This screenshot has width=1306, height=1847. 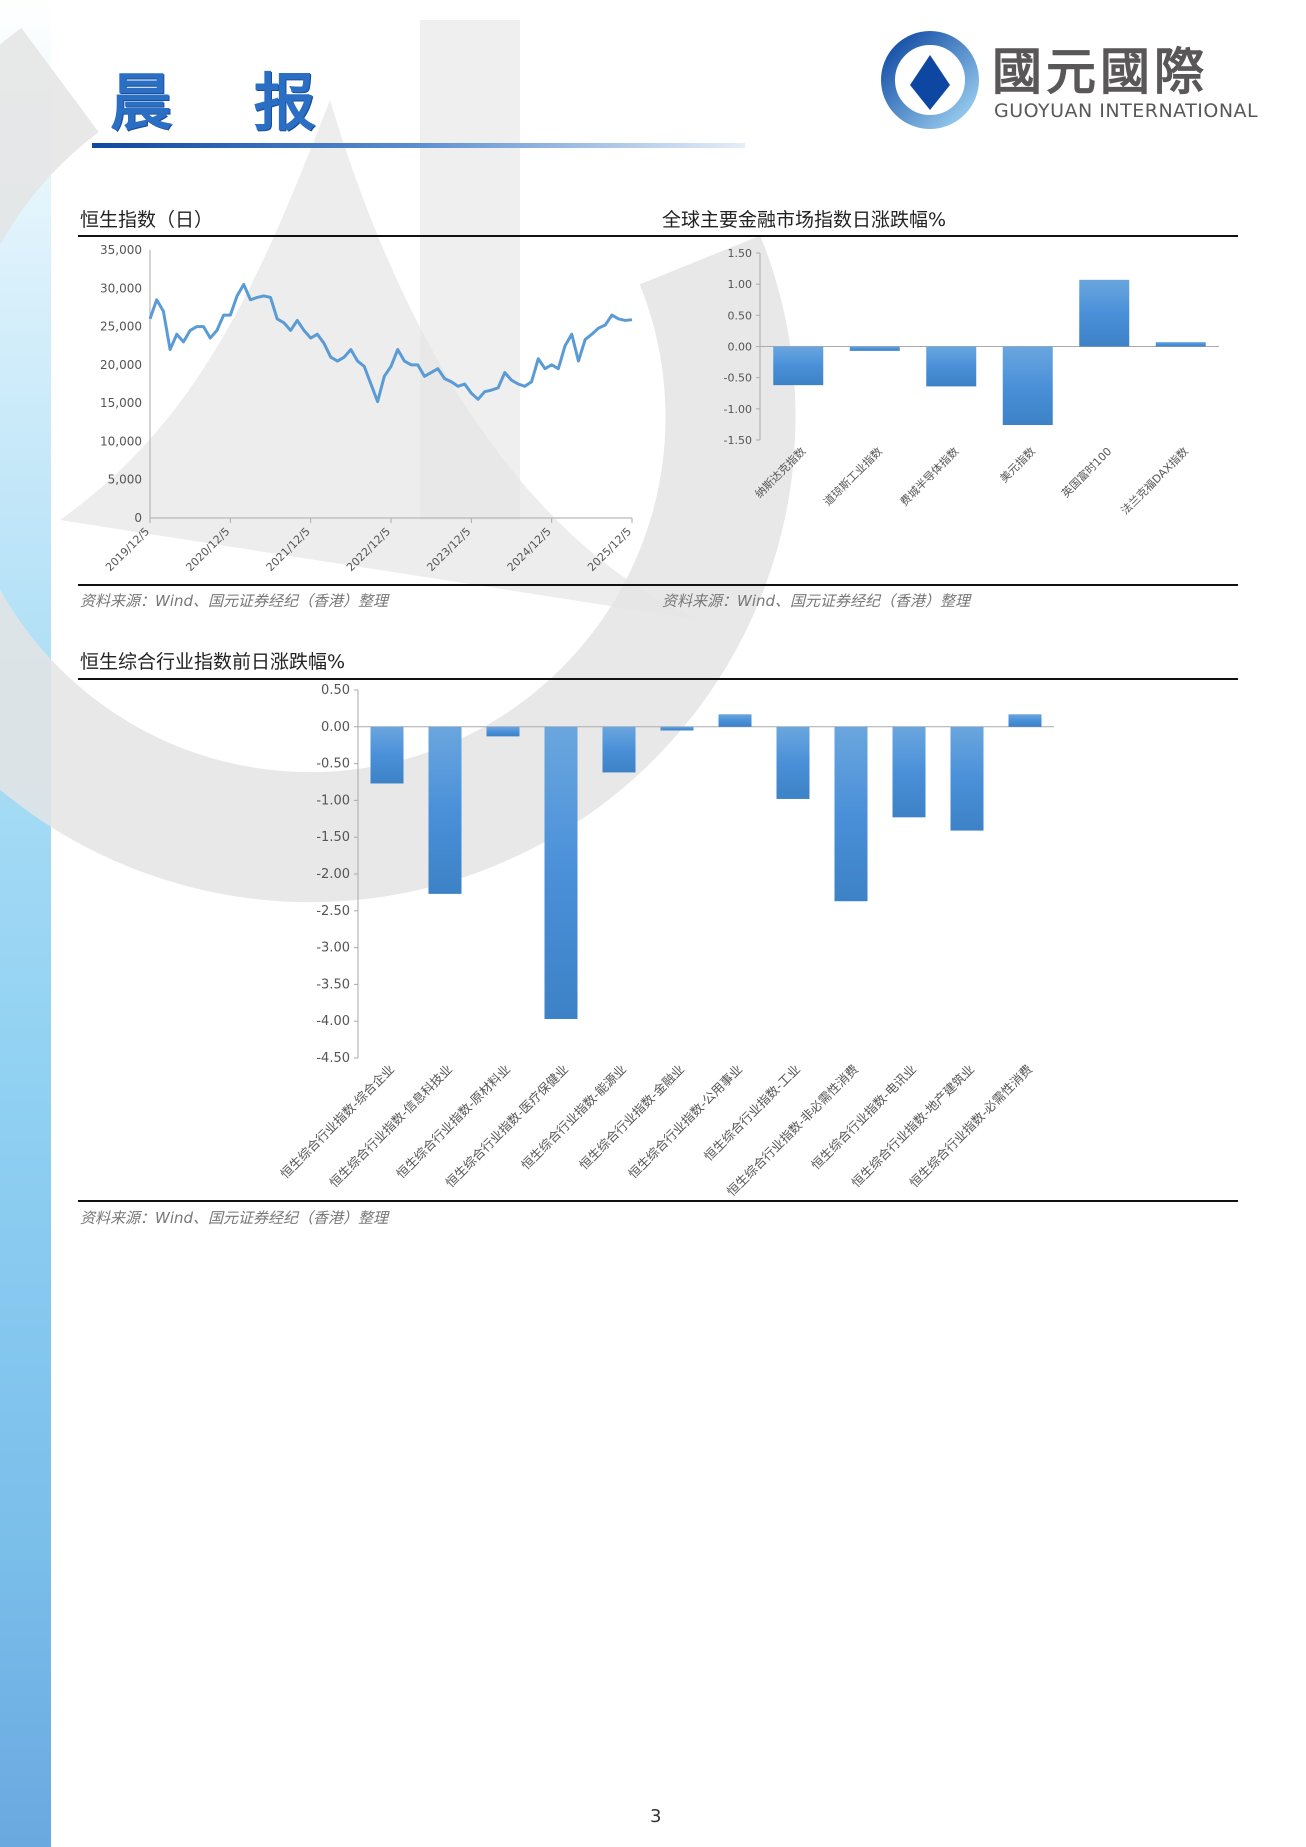 I want to click on y-tick-label: 25,000, so click(x=121, y=327).